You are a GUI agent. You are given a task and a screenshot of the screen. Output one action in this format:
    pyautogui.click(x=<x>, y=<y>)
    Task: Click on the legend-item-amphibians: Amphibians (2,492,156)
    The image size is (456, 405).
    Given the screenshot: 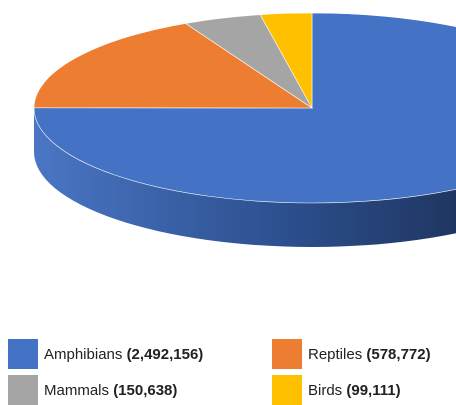 What is the action you would take?
    pyautogui.click(x=105, y=354)
    